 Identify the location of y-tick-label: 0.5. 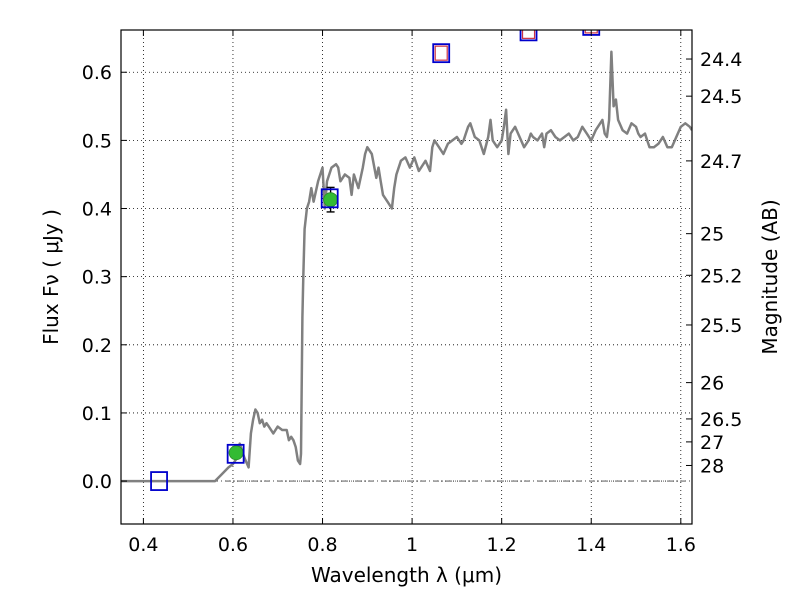
(97, 141).